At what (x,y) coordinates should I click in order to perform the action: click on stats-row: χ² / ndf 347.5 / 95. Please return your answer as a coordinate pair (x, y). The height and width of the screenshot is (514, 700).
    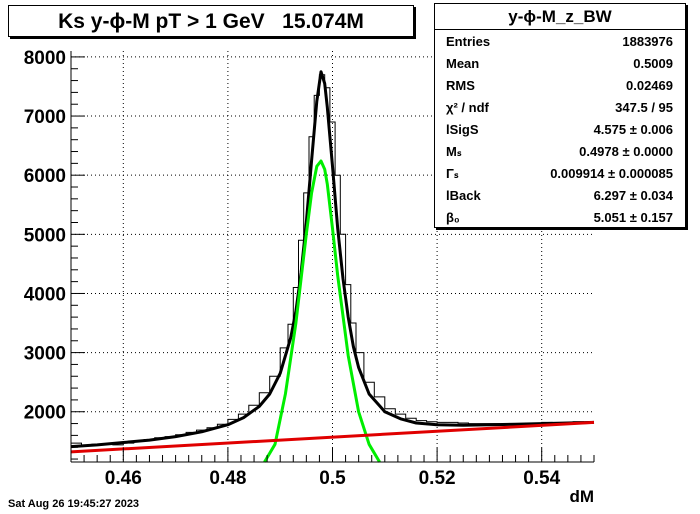
    Looking at the image, I should click on (560, 107).